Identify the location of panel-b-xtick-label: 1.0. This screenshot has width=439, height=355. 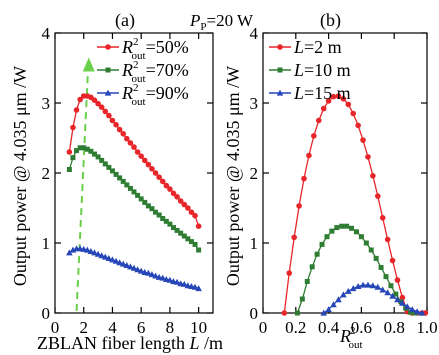
(426, 327).